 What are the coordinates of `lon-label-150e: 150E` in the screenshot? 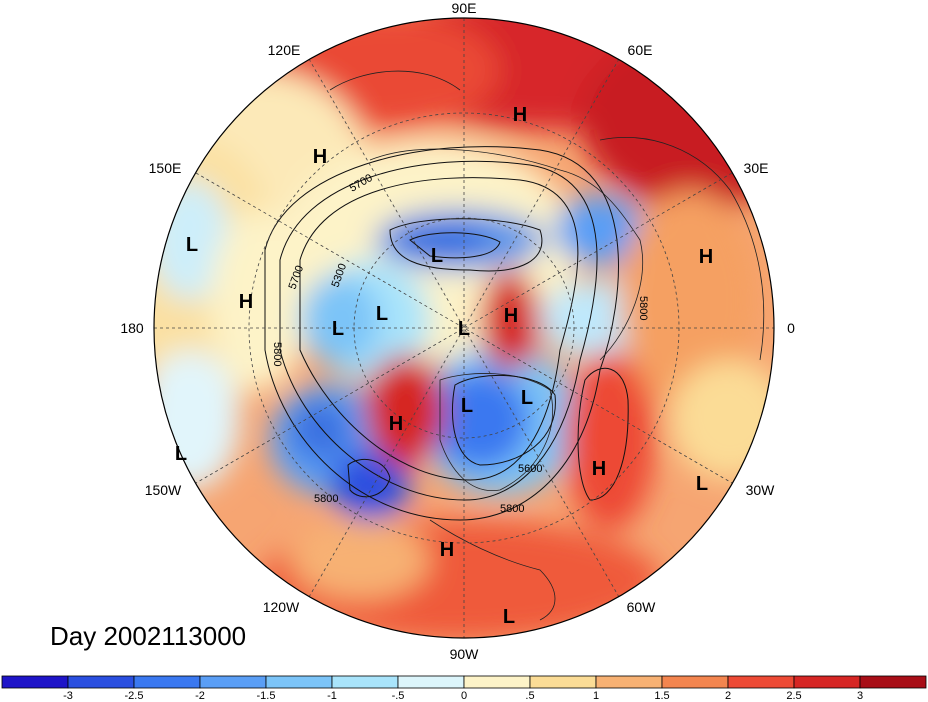 It's located at (165, 168).